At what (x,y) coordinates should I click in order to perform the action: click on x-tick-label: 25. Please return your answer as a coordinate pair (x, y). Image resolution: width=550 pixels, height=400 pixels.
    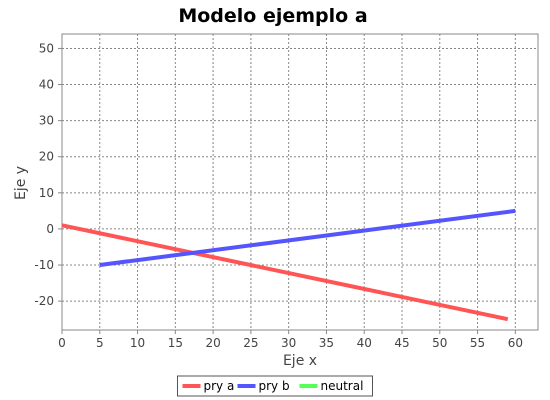
    Looking at the image, I should click on (250, 343).